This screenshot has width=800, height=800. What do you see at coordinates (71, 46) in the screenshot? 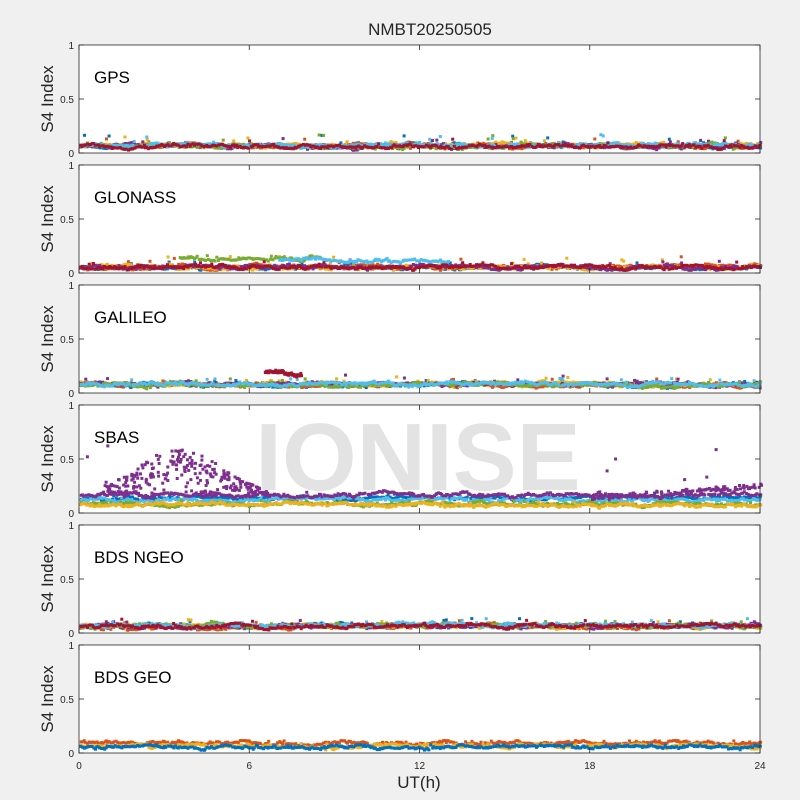
I see `y-tick-label: 1` at bounding box center [71, 46].